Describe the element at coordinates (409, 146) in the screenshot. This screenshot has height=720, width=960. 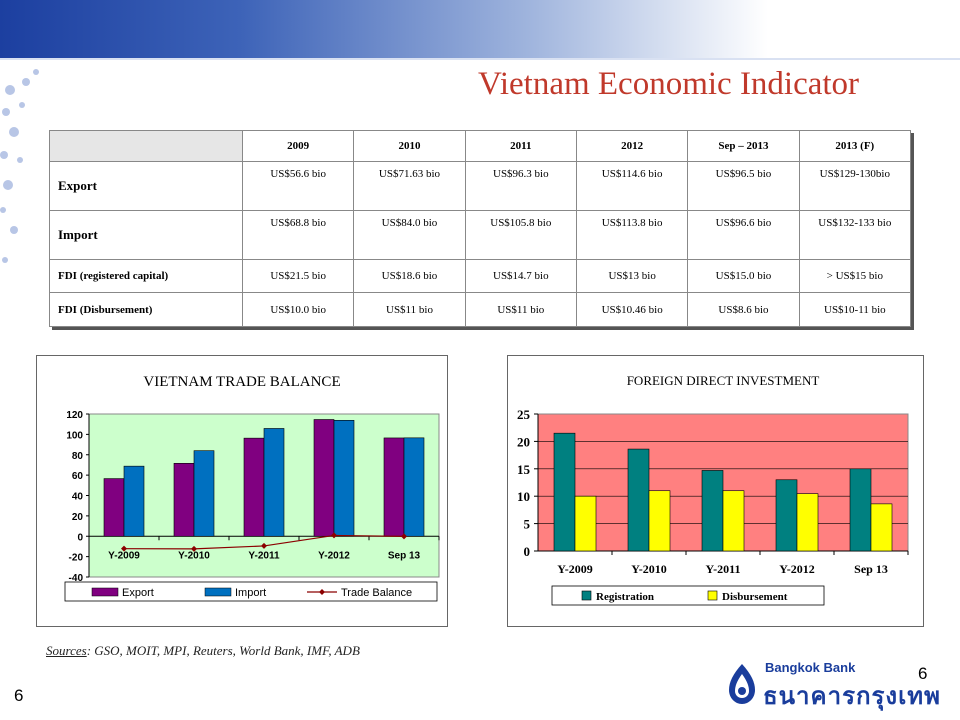
I see `table-header-cell: 2010` at that location.